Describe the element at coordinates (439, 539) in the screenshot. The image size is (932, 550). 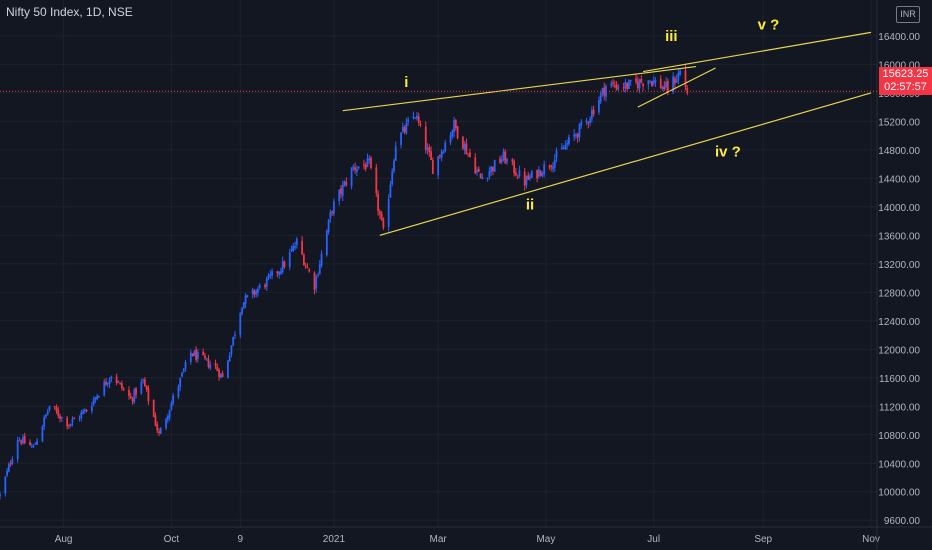
I see `x-tick-label: Mar` at that location.